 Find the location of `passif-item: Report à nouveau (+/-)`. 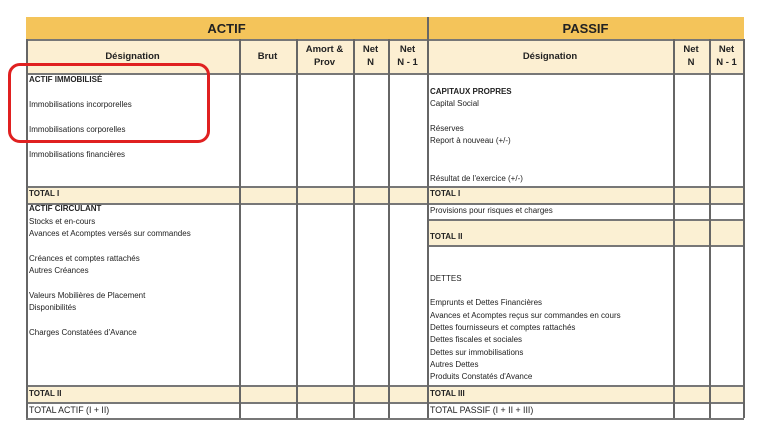

passif-item: Report à nouveau (+/-) is located at coordinates (470, 140).